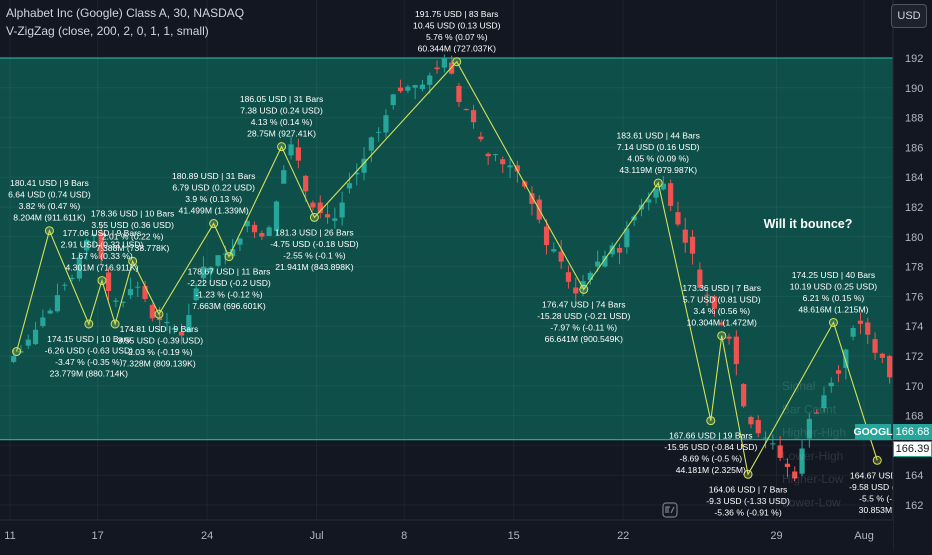 The image size is (932, 555). What do you see at coordinates (914, 327) in the screenshot?
I see `price-tick-label: 174` at bounding box center [914, 327].